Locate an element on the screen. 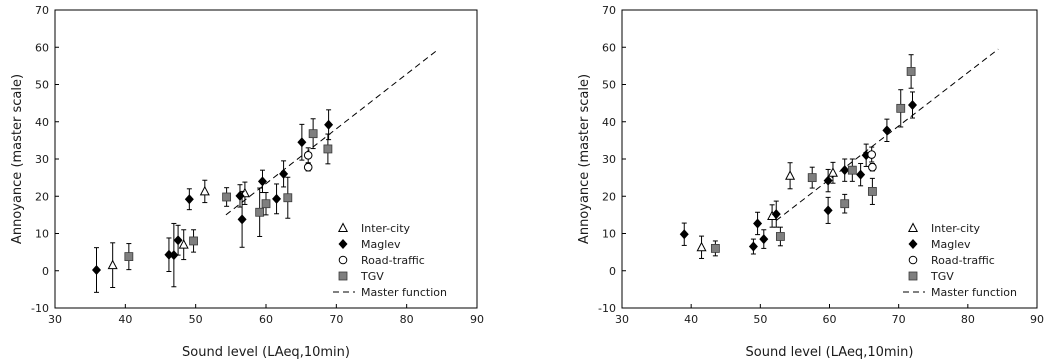 The image size is (1045, 363). x-tick-label: 40 is located at coordinates (125, 319).